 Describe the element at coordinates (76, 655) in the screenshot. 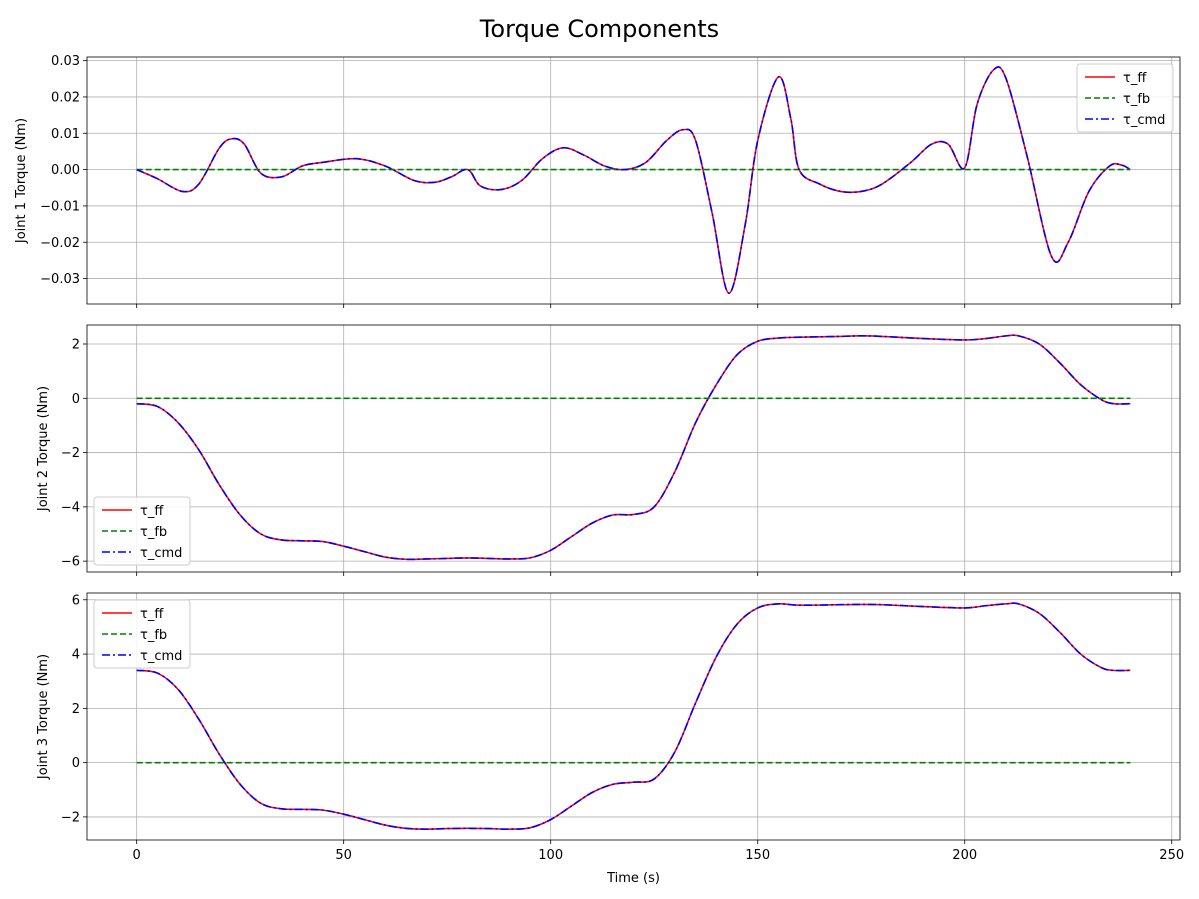

I see `y-tick-label: 4` at that location.